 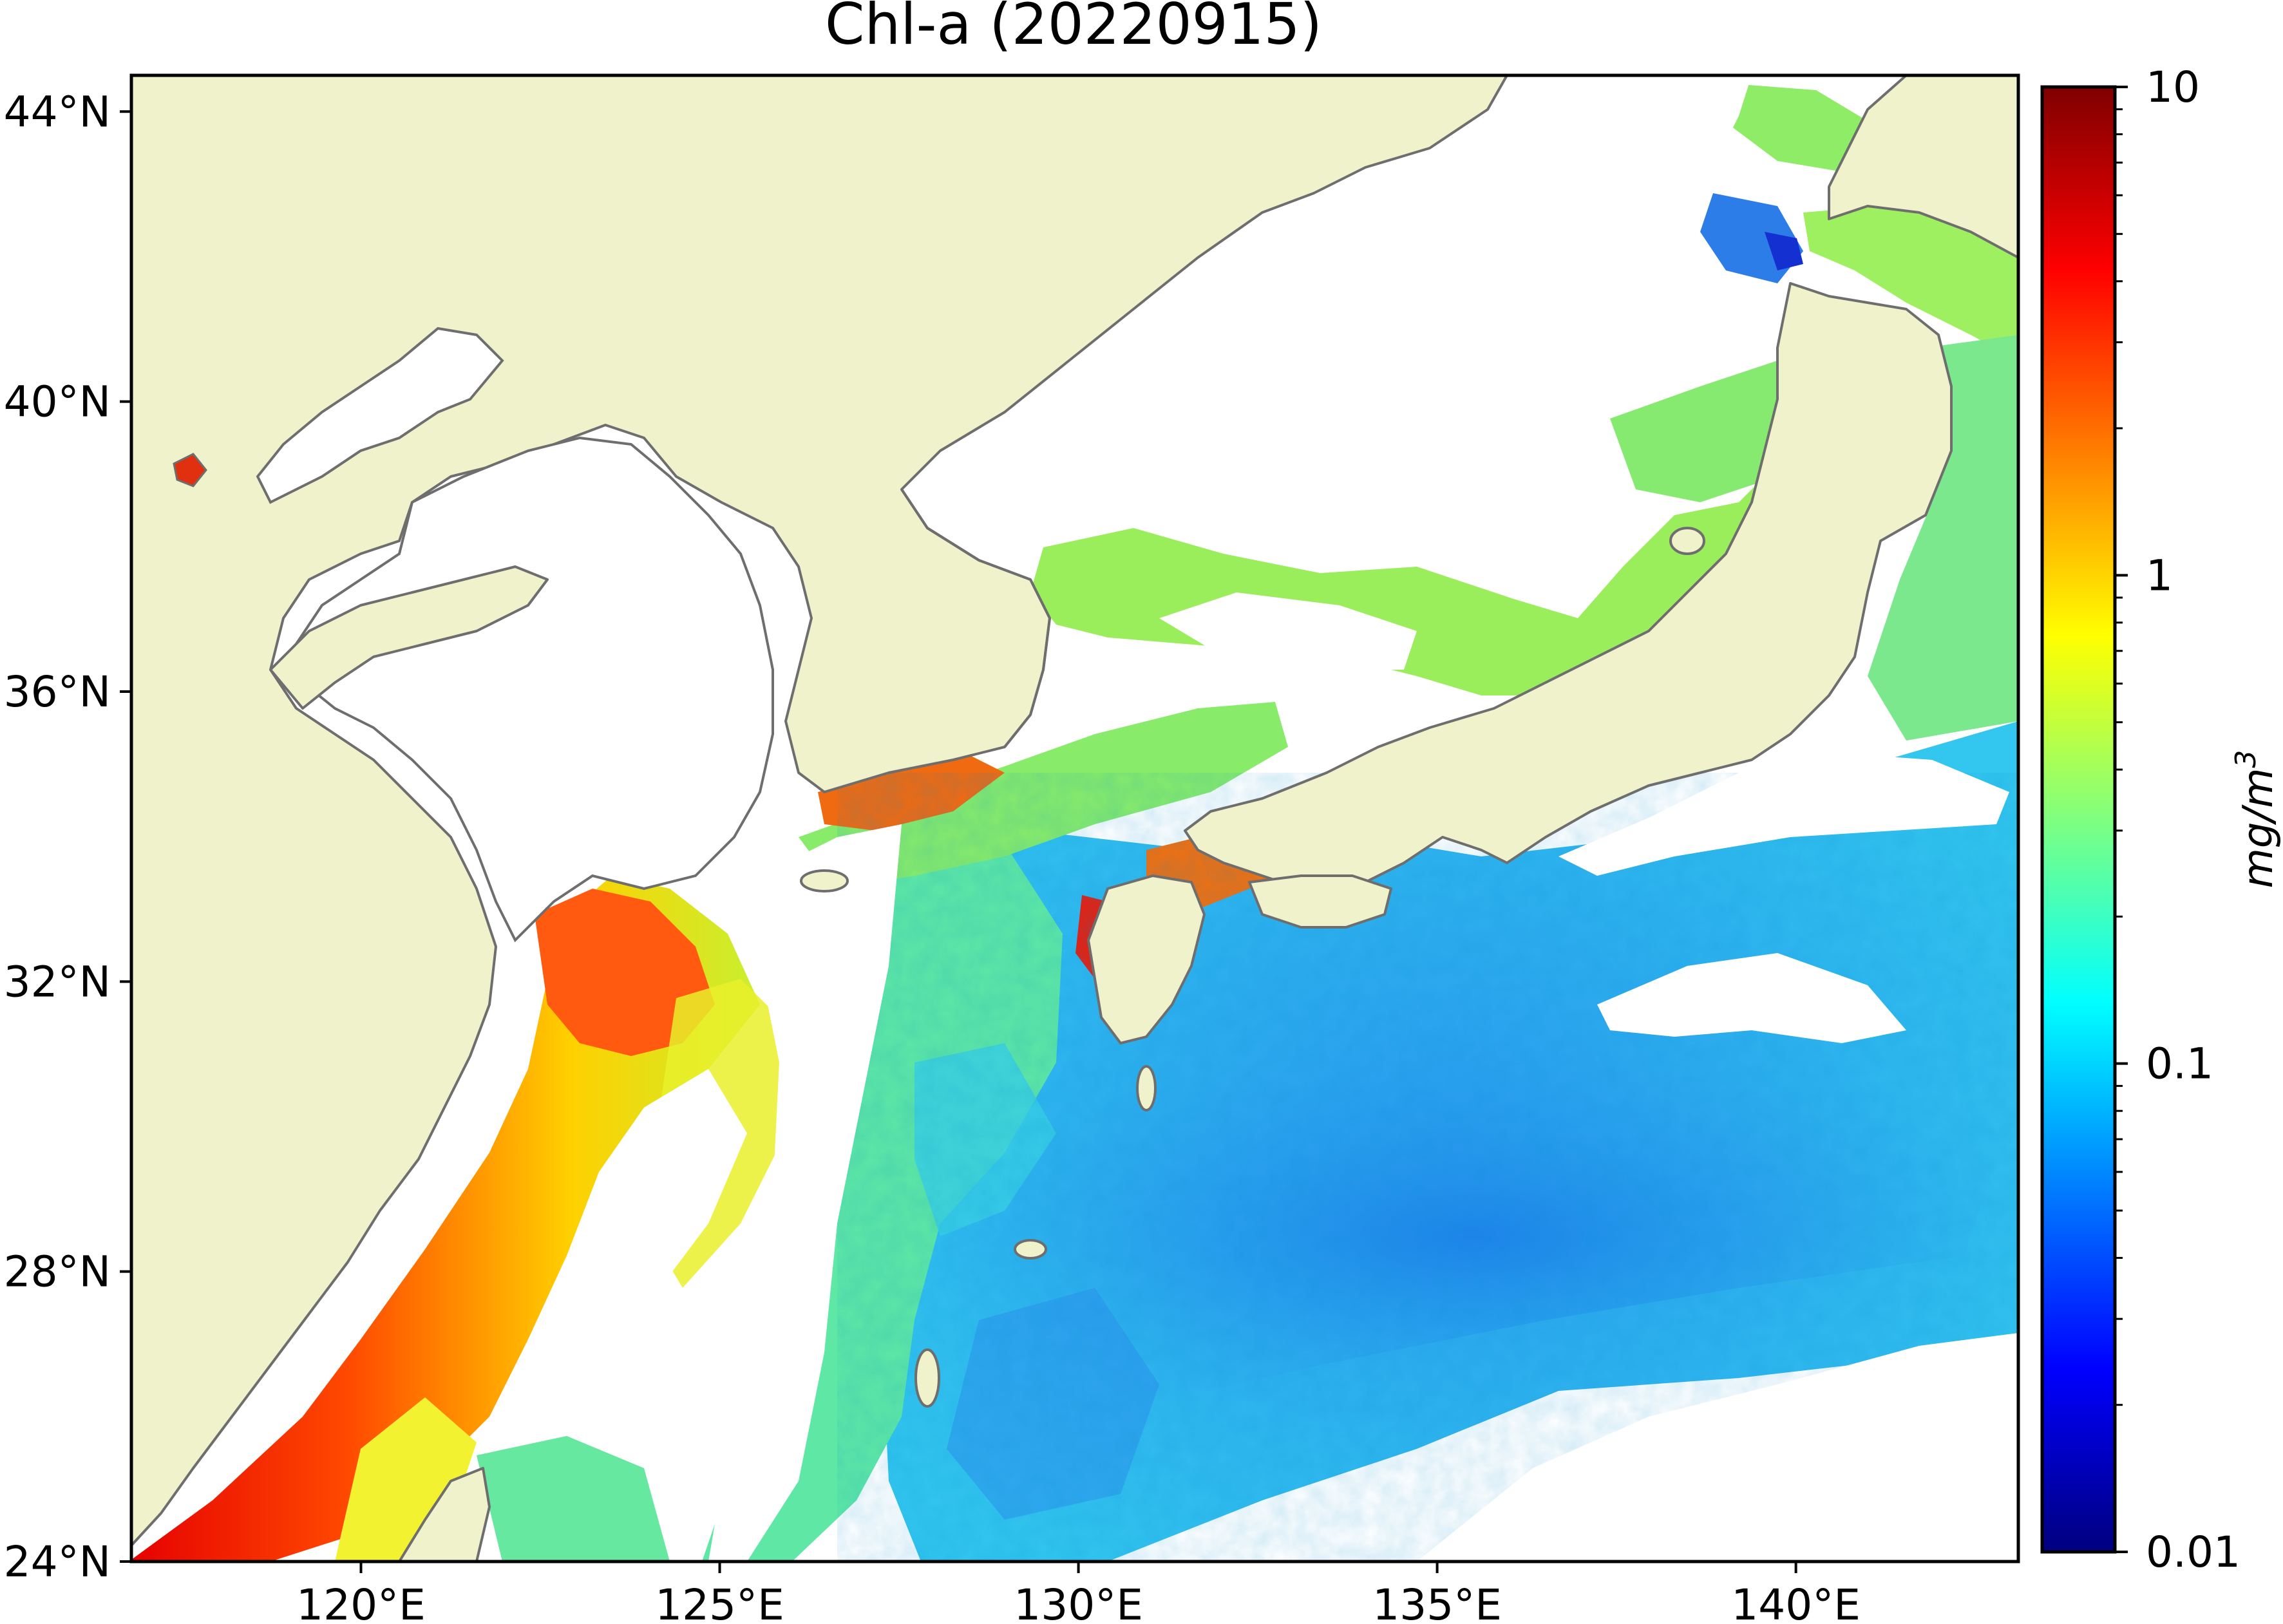 I want to click on colorbar: 10 1 0.1 0.01 mg/m3, so click(x=2161, y=820).